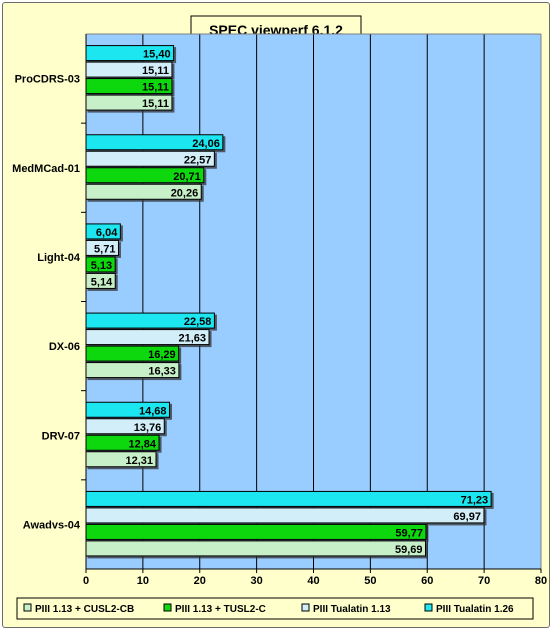  I want to click on legend-box, so click(275, 608).